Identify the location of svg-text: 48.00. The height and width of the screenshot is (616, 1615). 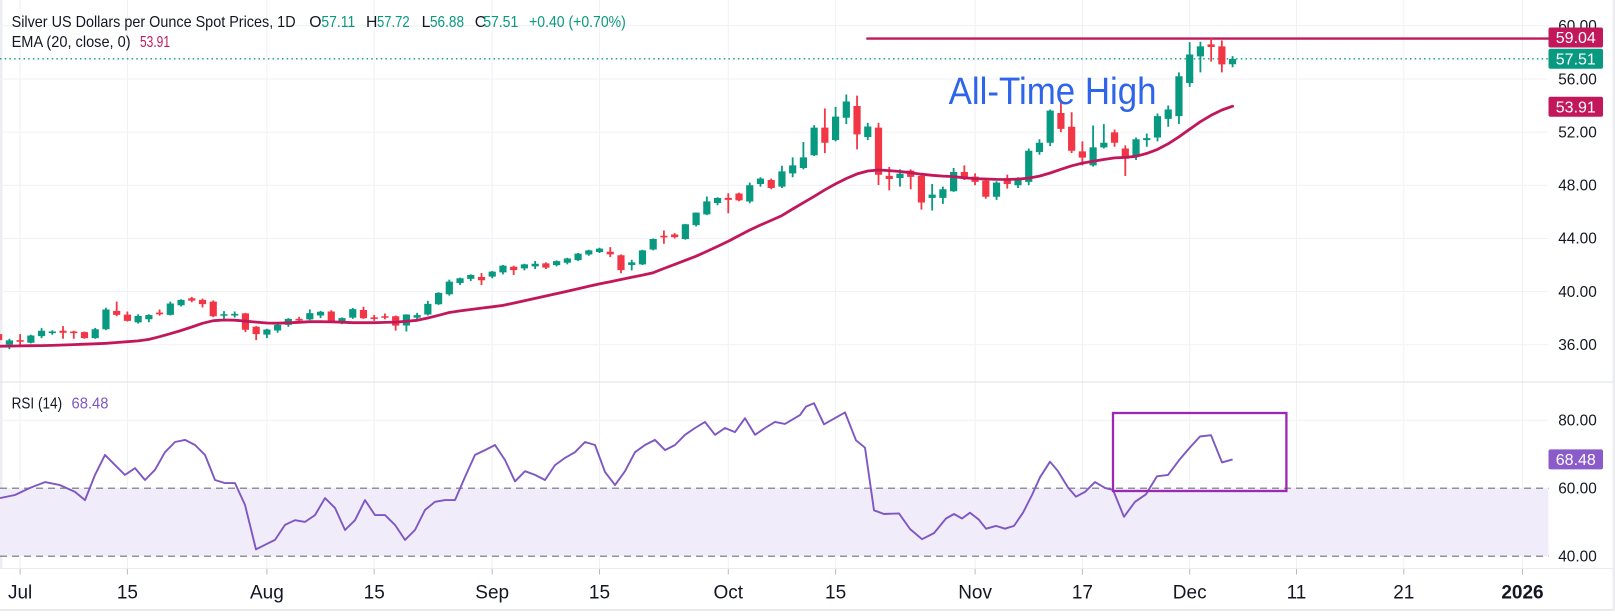
(1577, 186).